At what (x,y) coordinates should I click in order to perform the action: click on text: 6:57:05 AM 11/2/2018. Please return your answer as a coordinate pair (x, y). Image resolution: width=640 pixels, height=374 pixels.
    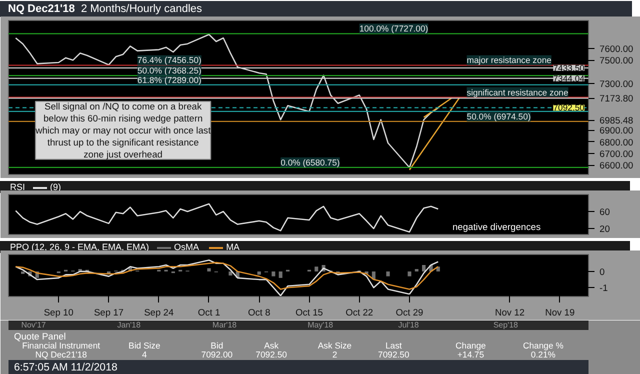
    Looking at the image, I should click on (66, 368).